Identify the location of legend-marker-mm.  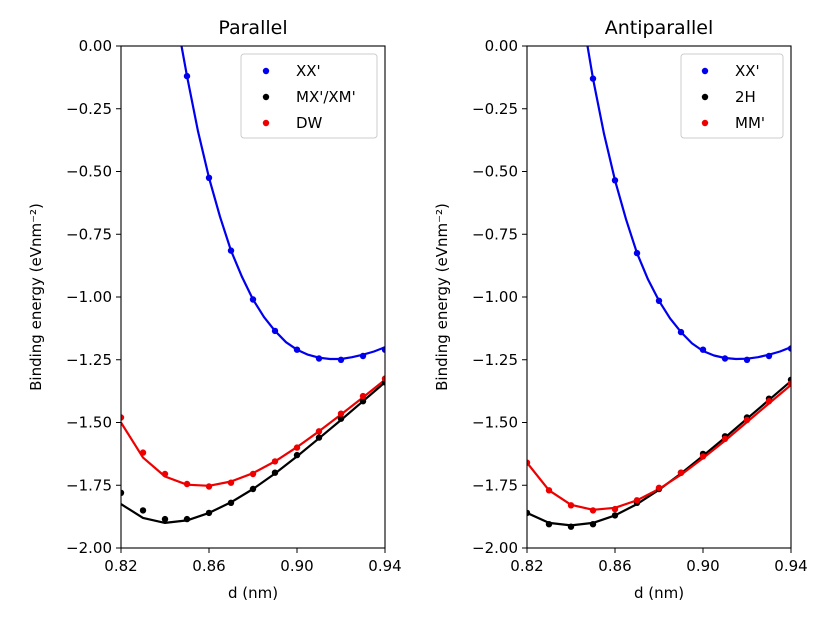
(705, 123).